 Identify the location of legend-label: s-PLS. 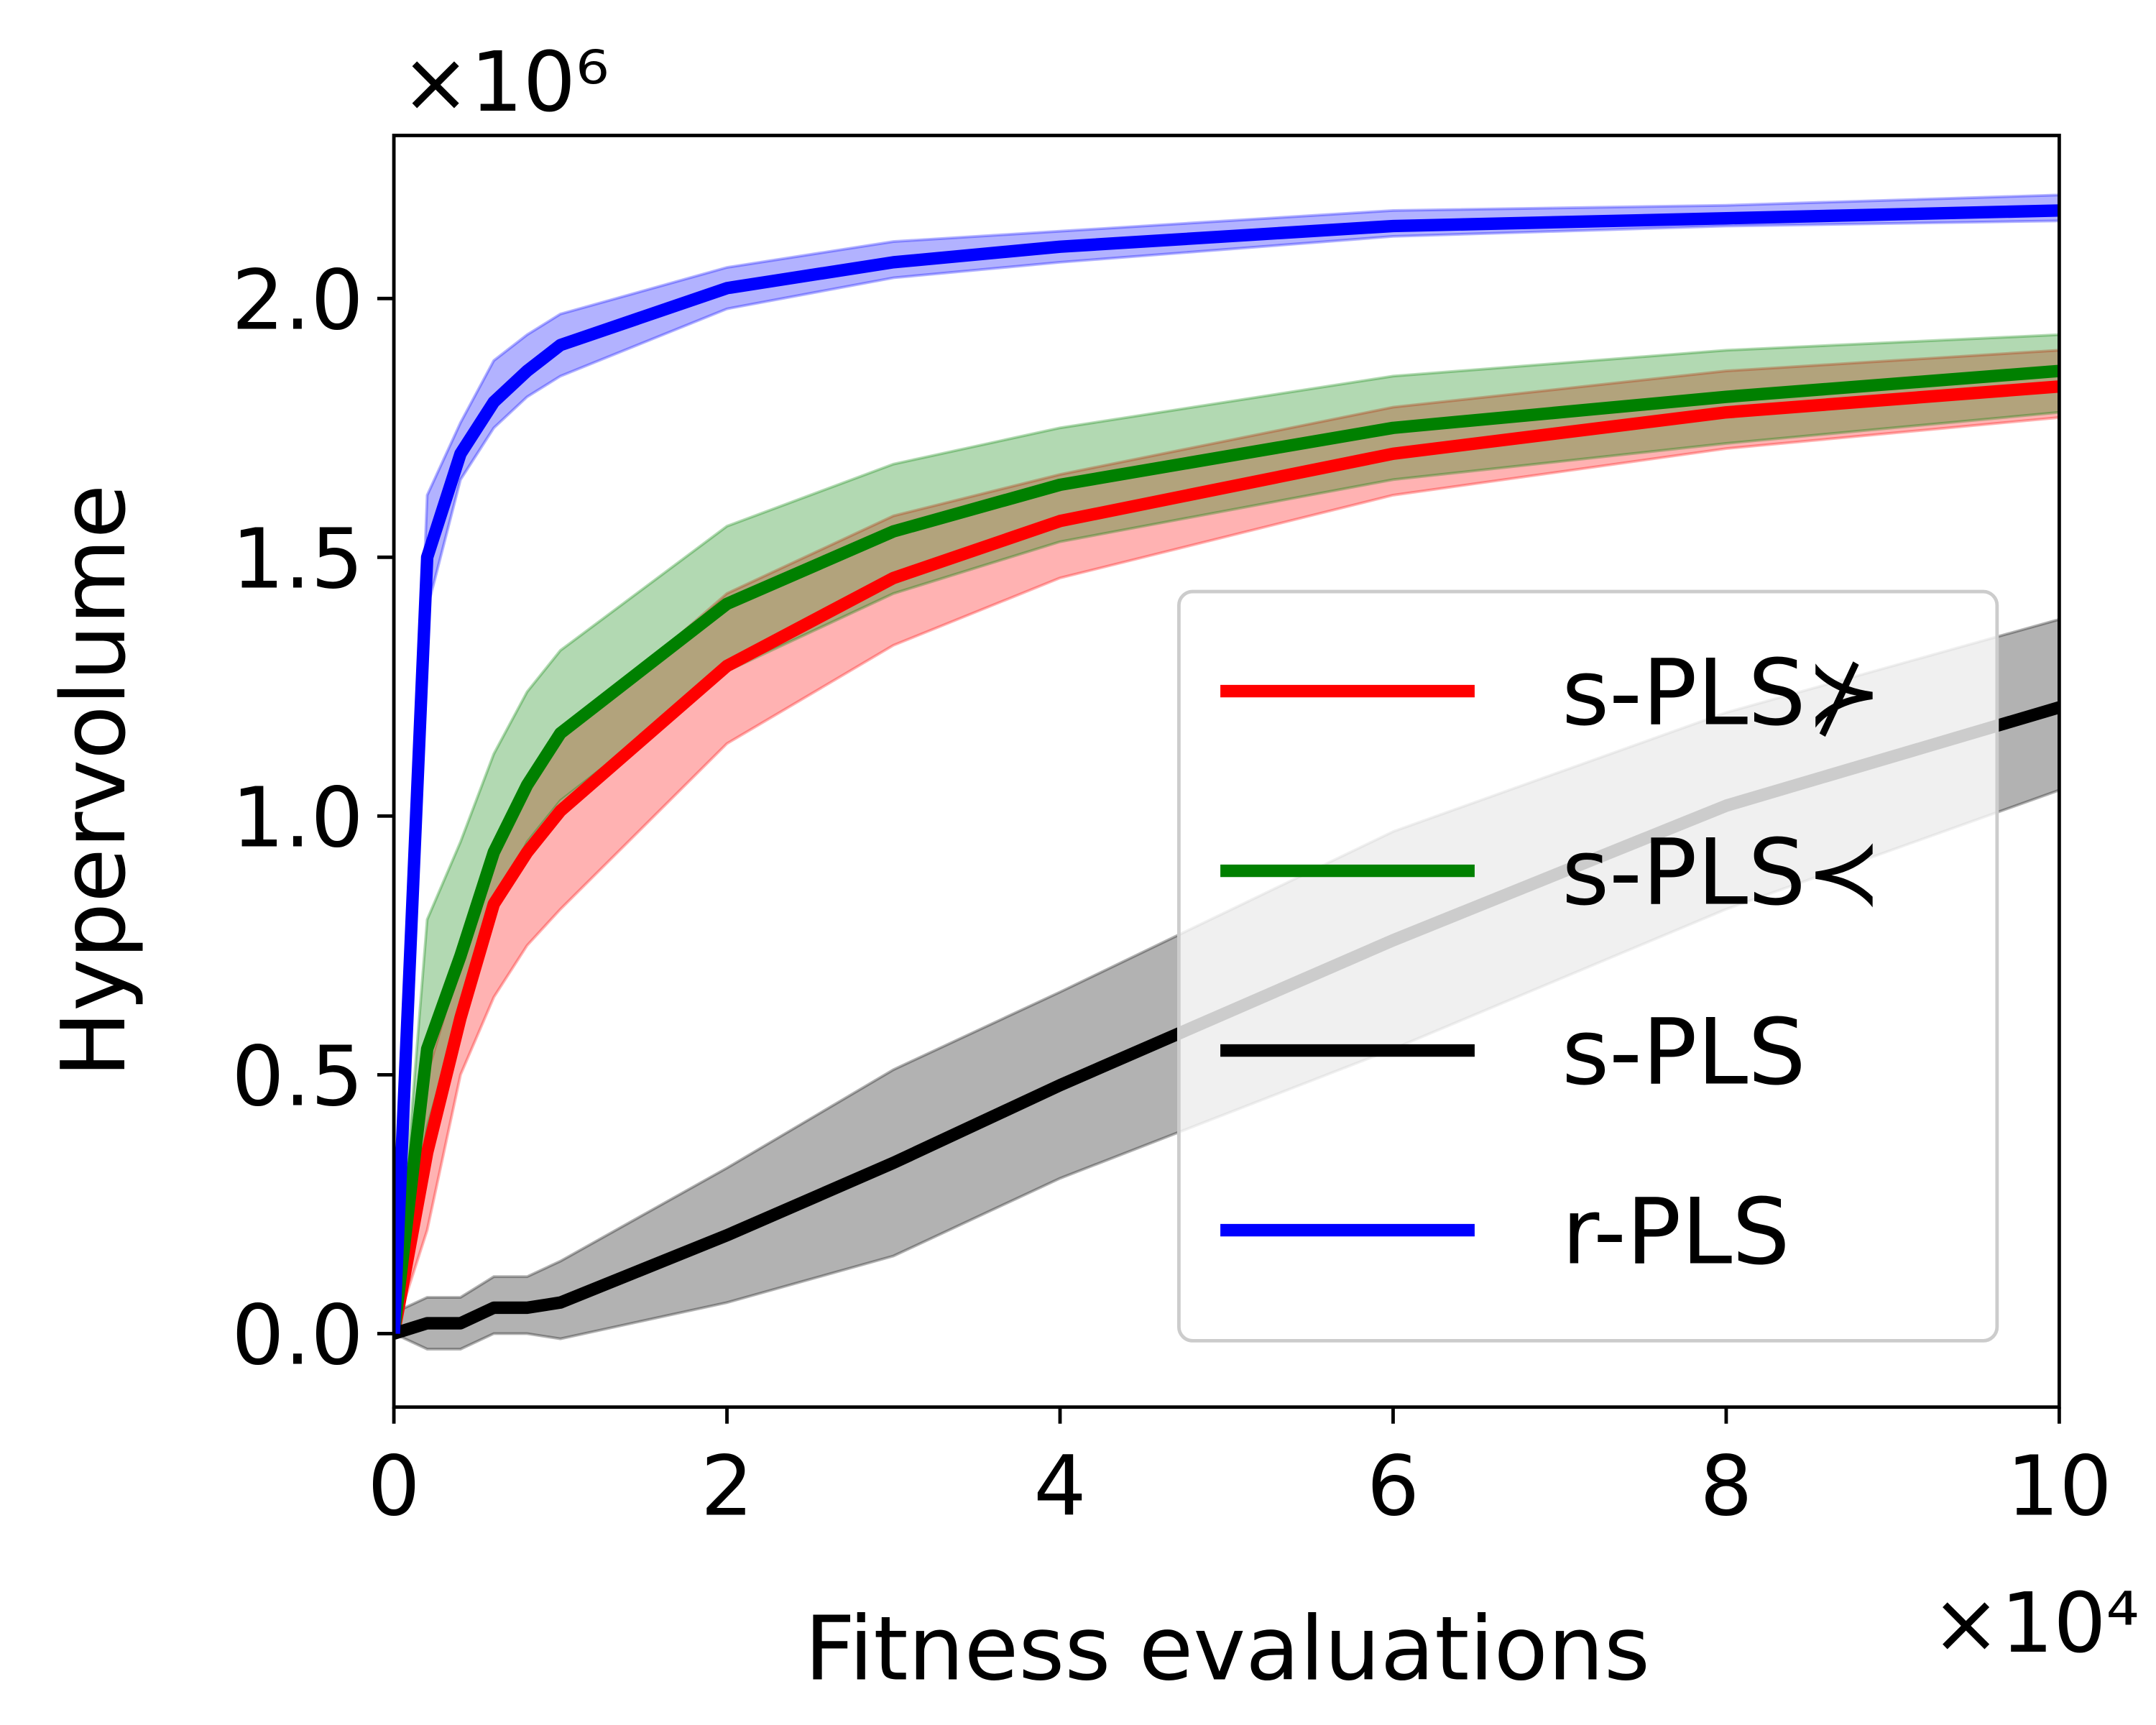
(1684, 1052).